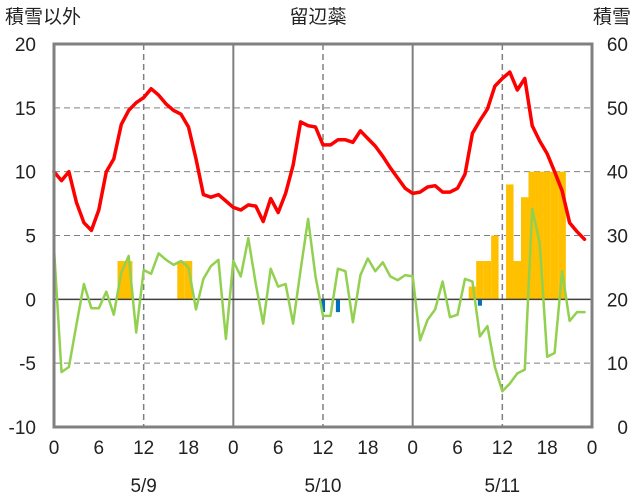  I want to click on date-label: 5/9, so click(143, 486).